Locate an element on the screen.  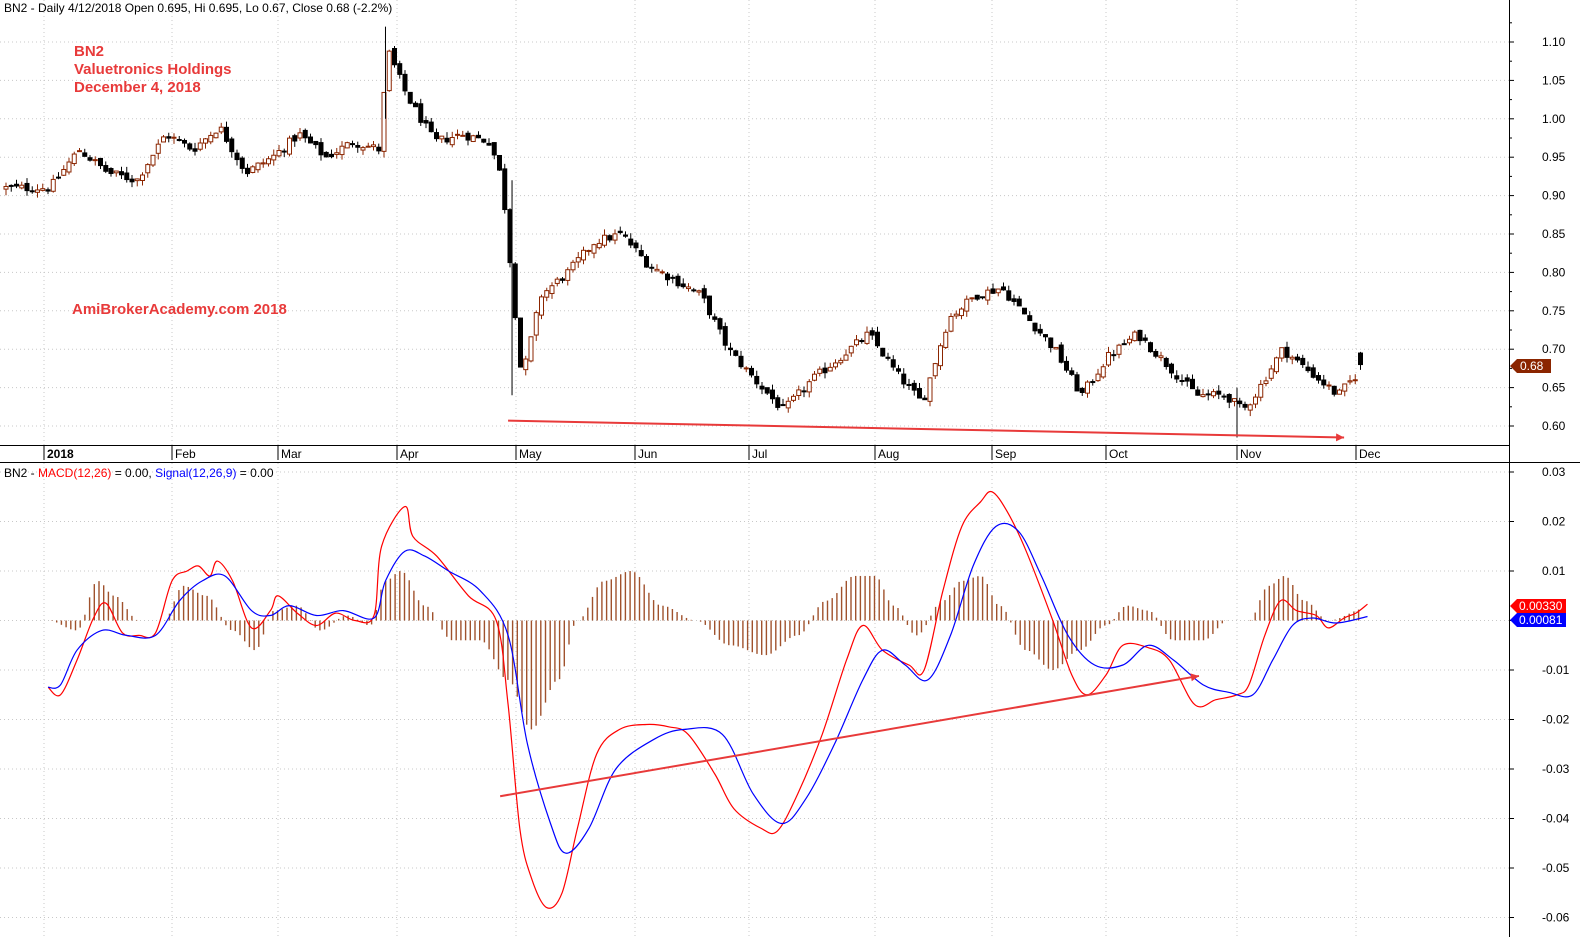
price-tick-label: 0.95 is located at coordinates (1554, 157).